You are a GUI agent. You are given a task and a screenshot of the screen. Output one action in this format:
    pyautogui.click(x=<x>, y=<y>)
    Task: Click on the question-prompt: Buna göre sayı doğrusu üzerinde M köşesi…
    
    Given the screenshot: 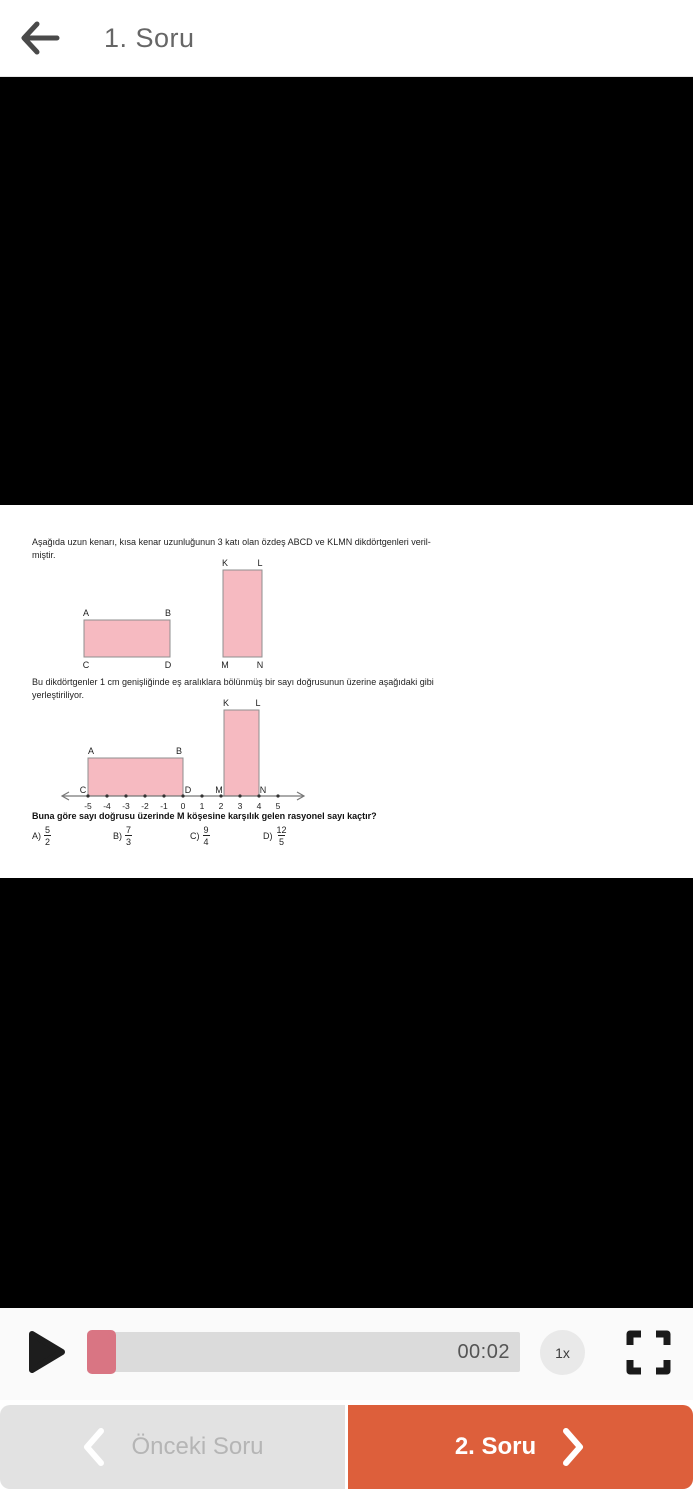 What is the action you would take?
    pyautogui.click(x=204, y=816)
    